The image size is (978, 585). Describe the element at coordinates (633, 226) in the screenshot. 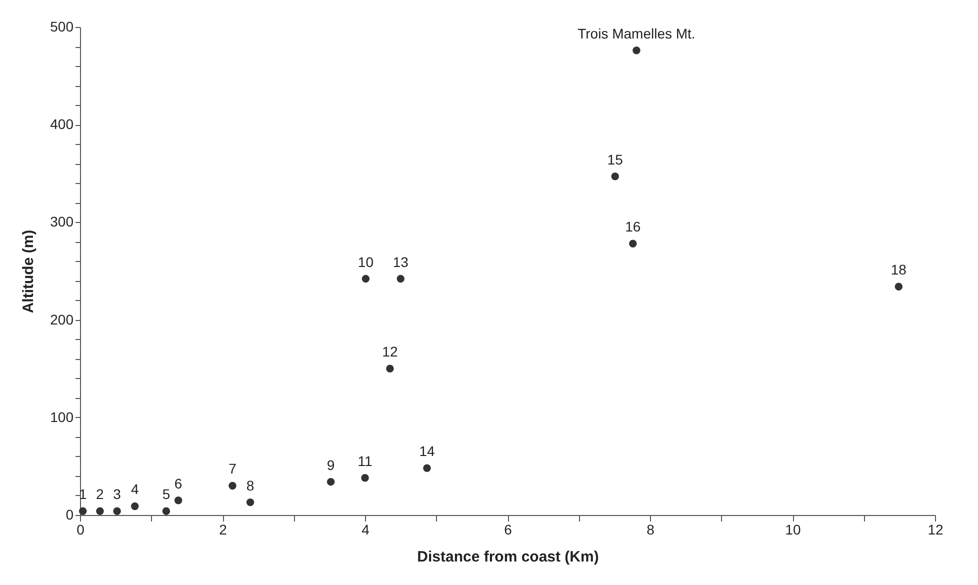

I see `annotation: 16` at that location.